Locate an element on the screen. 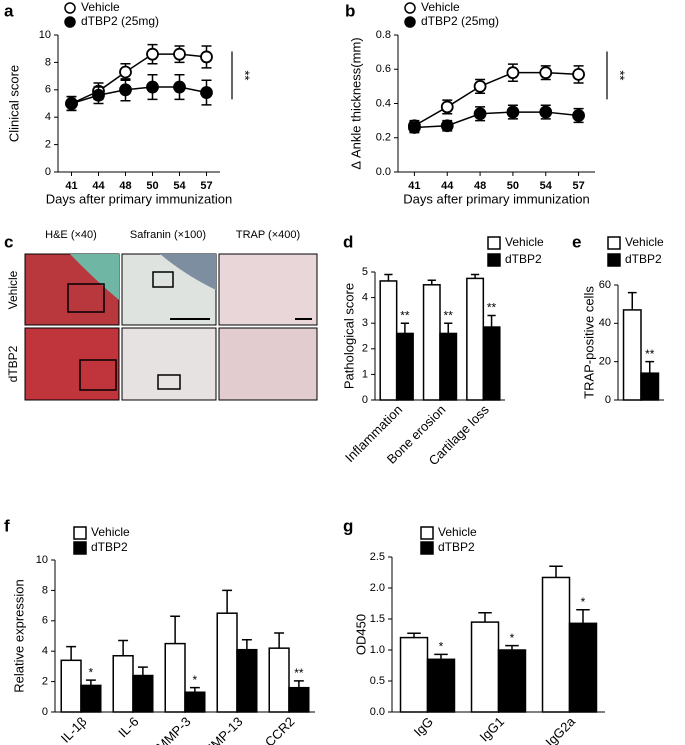  panel-letter: c is located at coordinates (8, 241).